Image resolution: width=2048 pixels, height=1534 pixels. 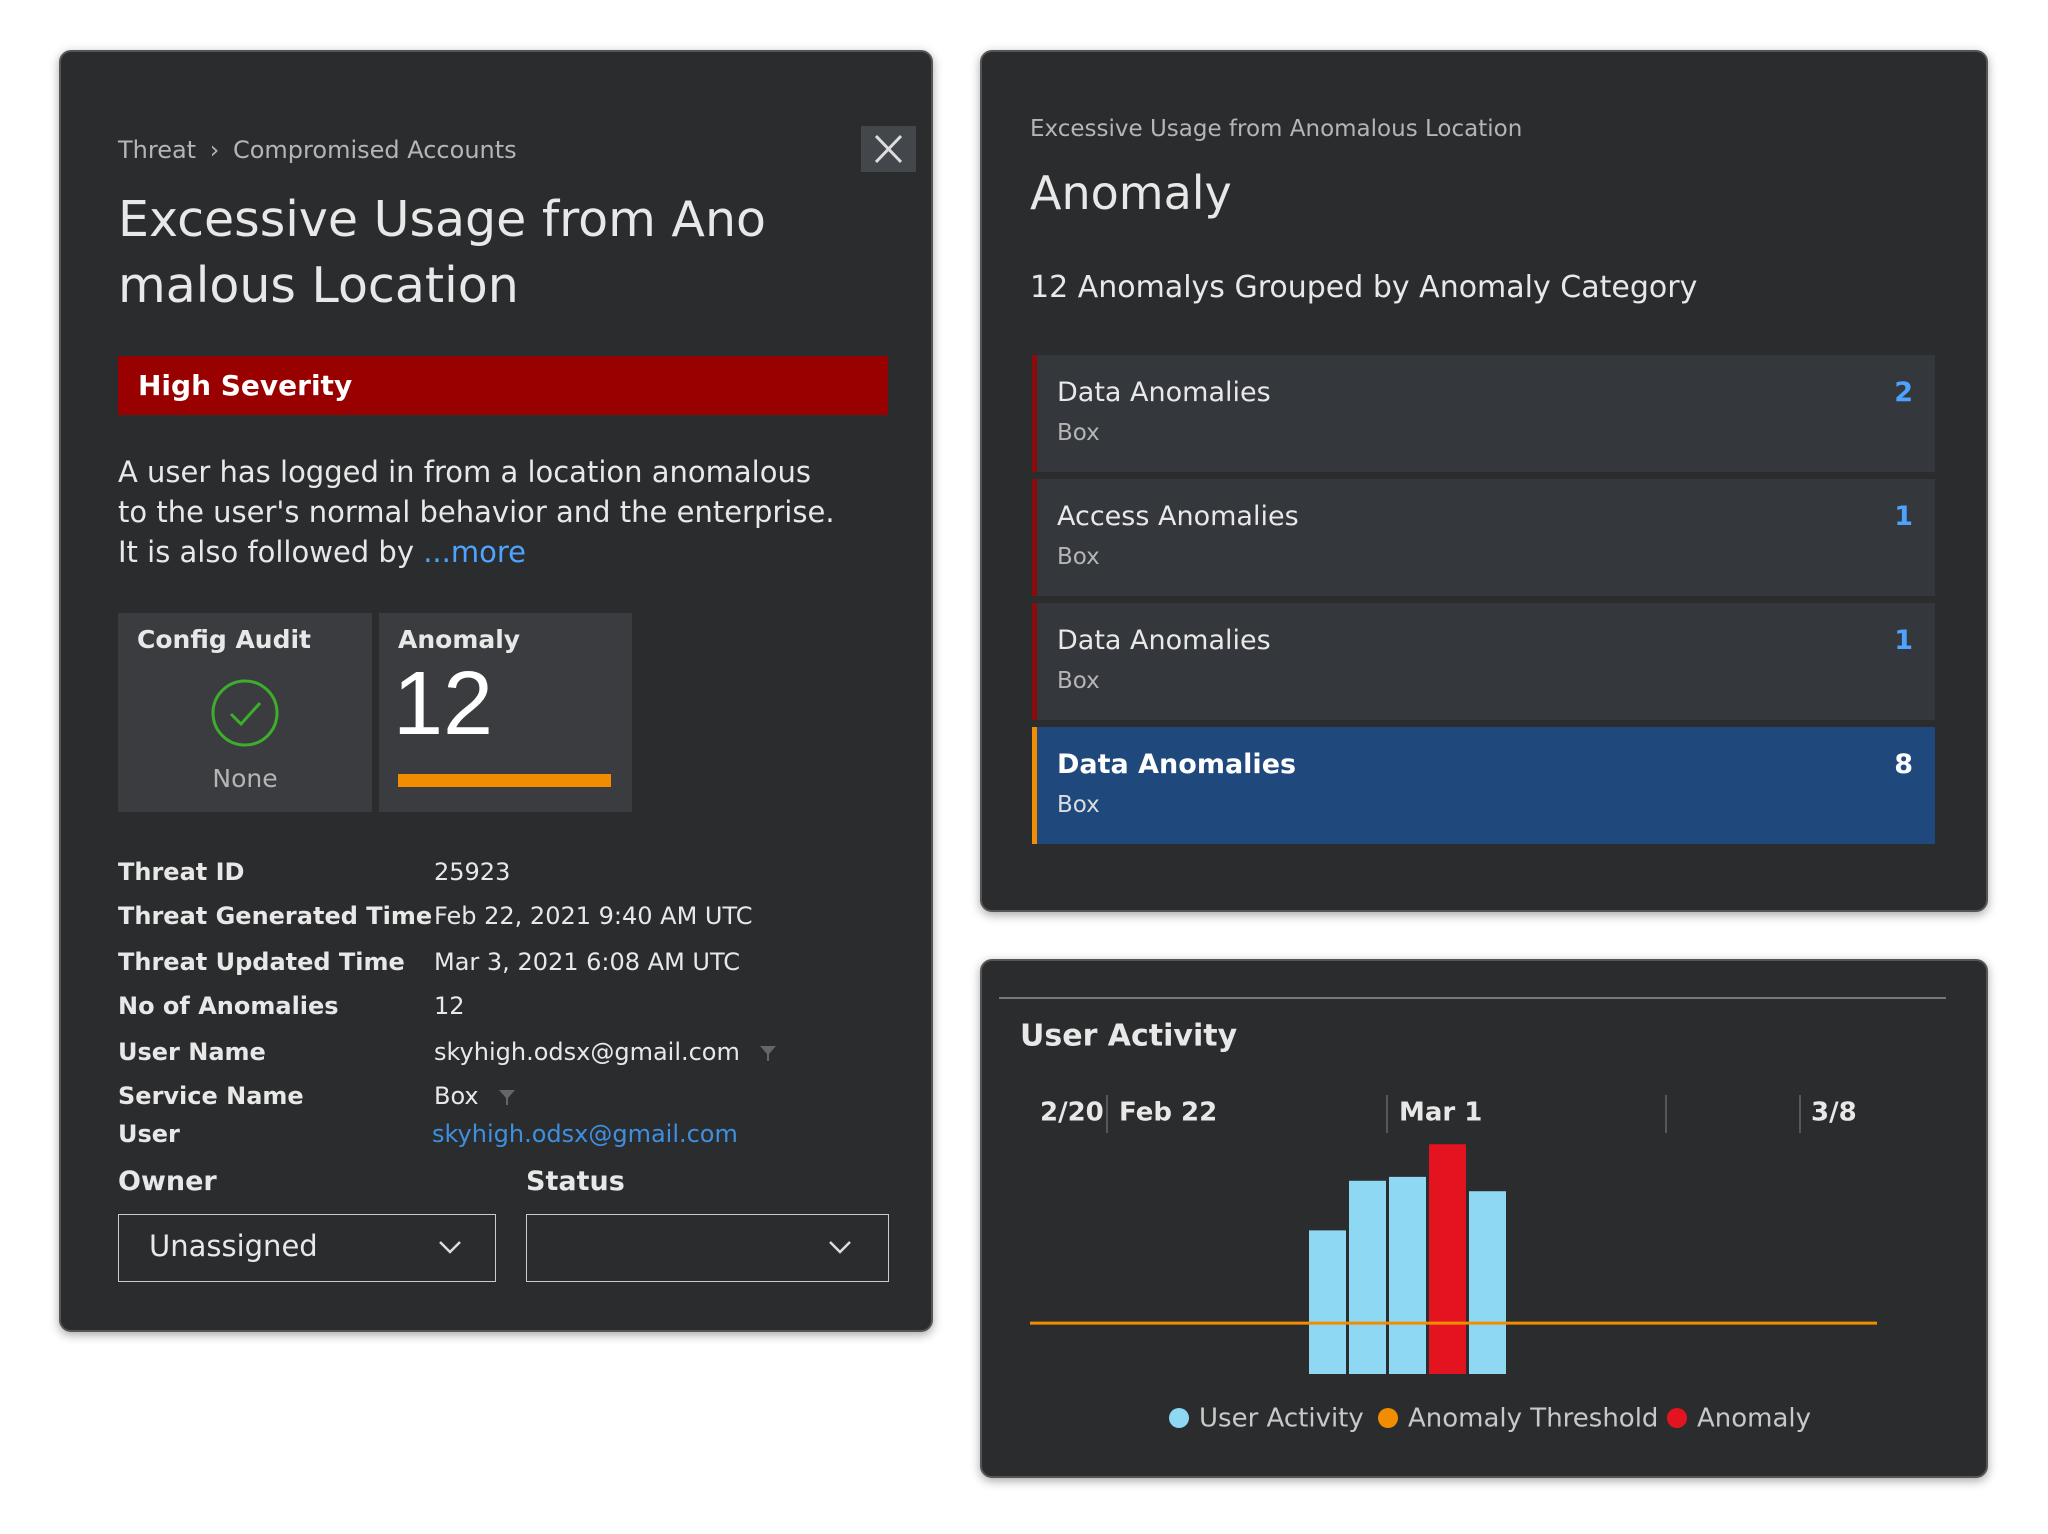 I want to click on close-button, so click(x=888, y=149).